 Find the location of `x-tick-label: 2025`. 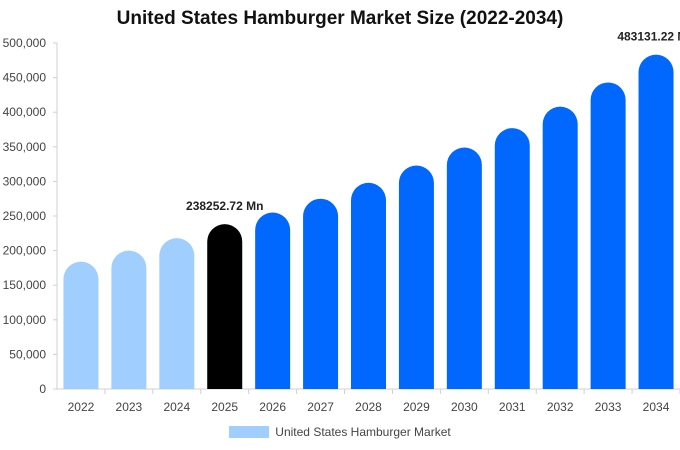

x-tick-label: 2025 is located at coordinates (224, 407).